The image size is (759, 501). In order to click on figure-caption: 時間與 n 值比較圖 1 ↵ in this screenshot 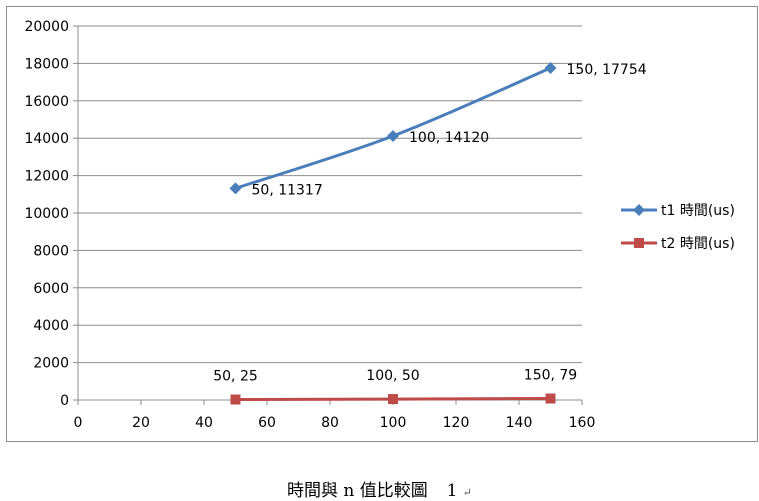, I will do `click(379, 488)`.